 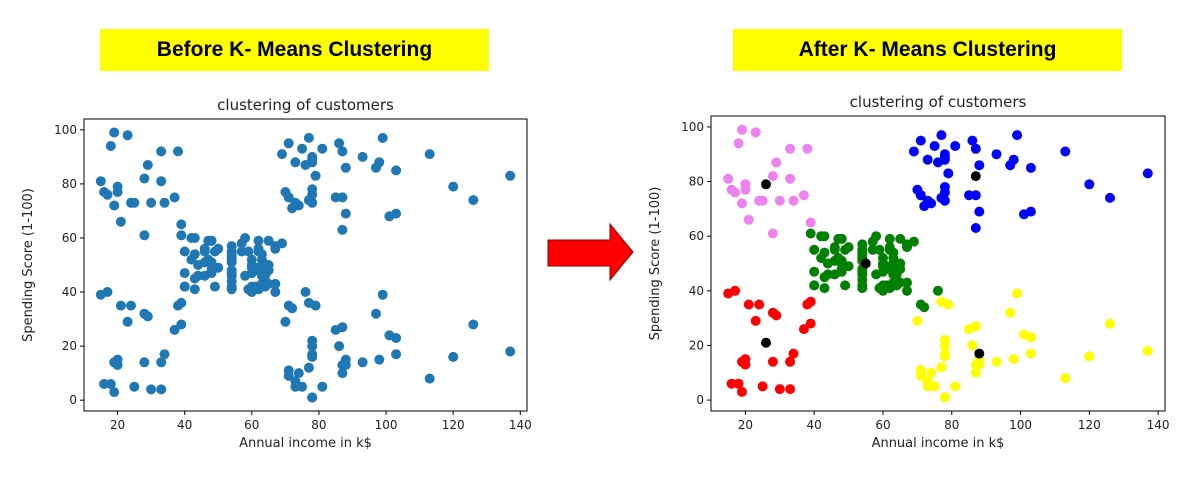 What do you see at coordinates (294, 50) in the screenshot?
I see `before-clustering-banner: Before K- Means Clustering` at bounding box center [294, 50].